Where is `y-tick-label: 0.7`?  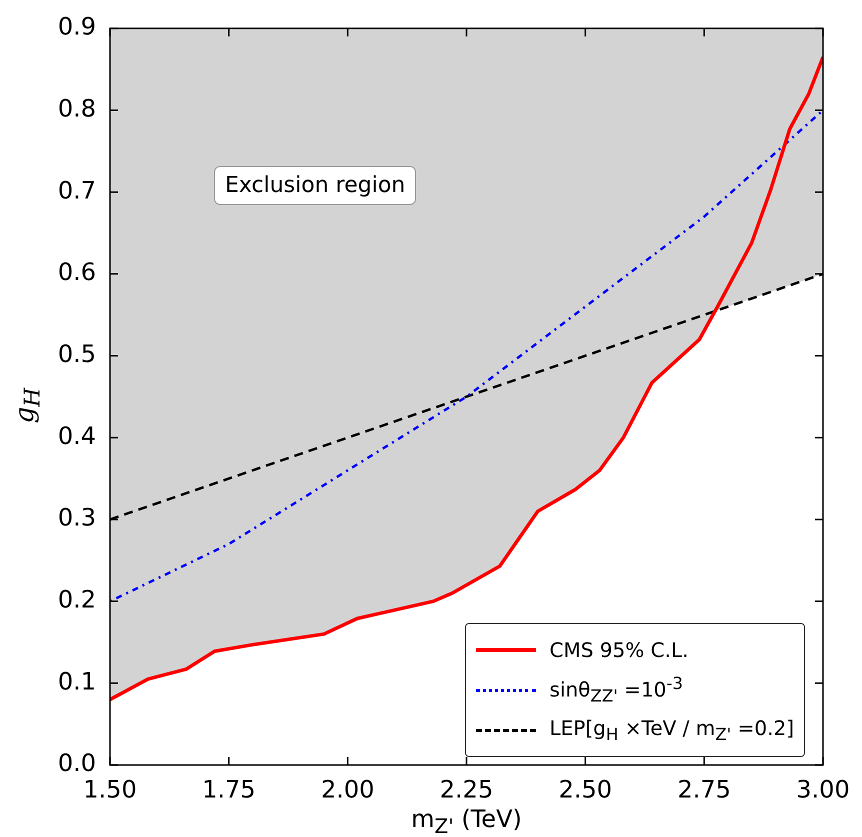 y-tick-label: 0.7 is located at coordinates (77, 190).